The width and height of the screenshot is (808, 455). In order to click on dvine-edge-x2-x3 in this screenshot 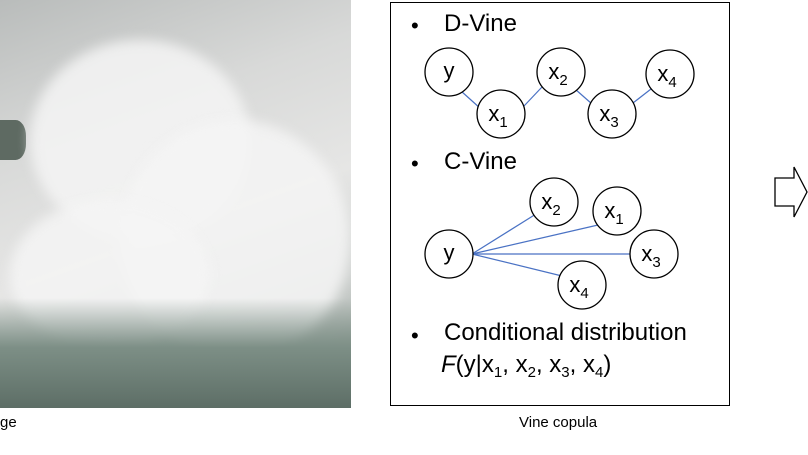, I will do `click(583, 96)`.